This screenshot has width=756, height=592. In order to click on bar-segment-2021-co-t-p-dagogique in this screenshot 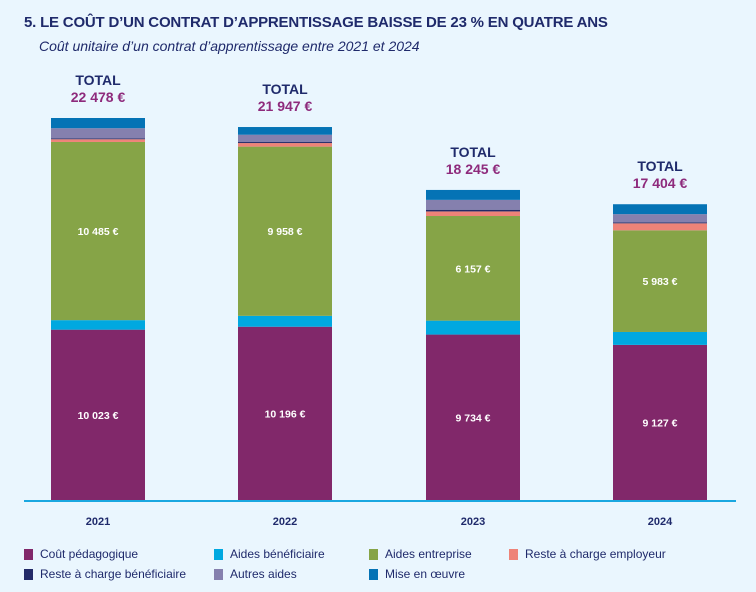, I will do `click(98, 414)`.